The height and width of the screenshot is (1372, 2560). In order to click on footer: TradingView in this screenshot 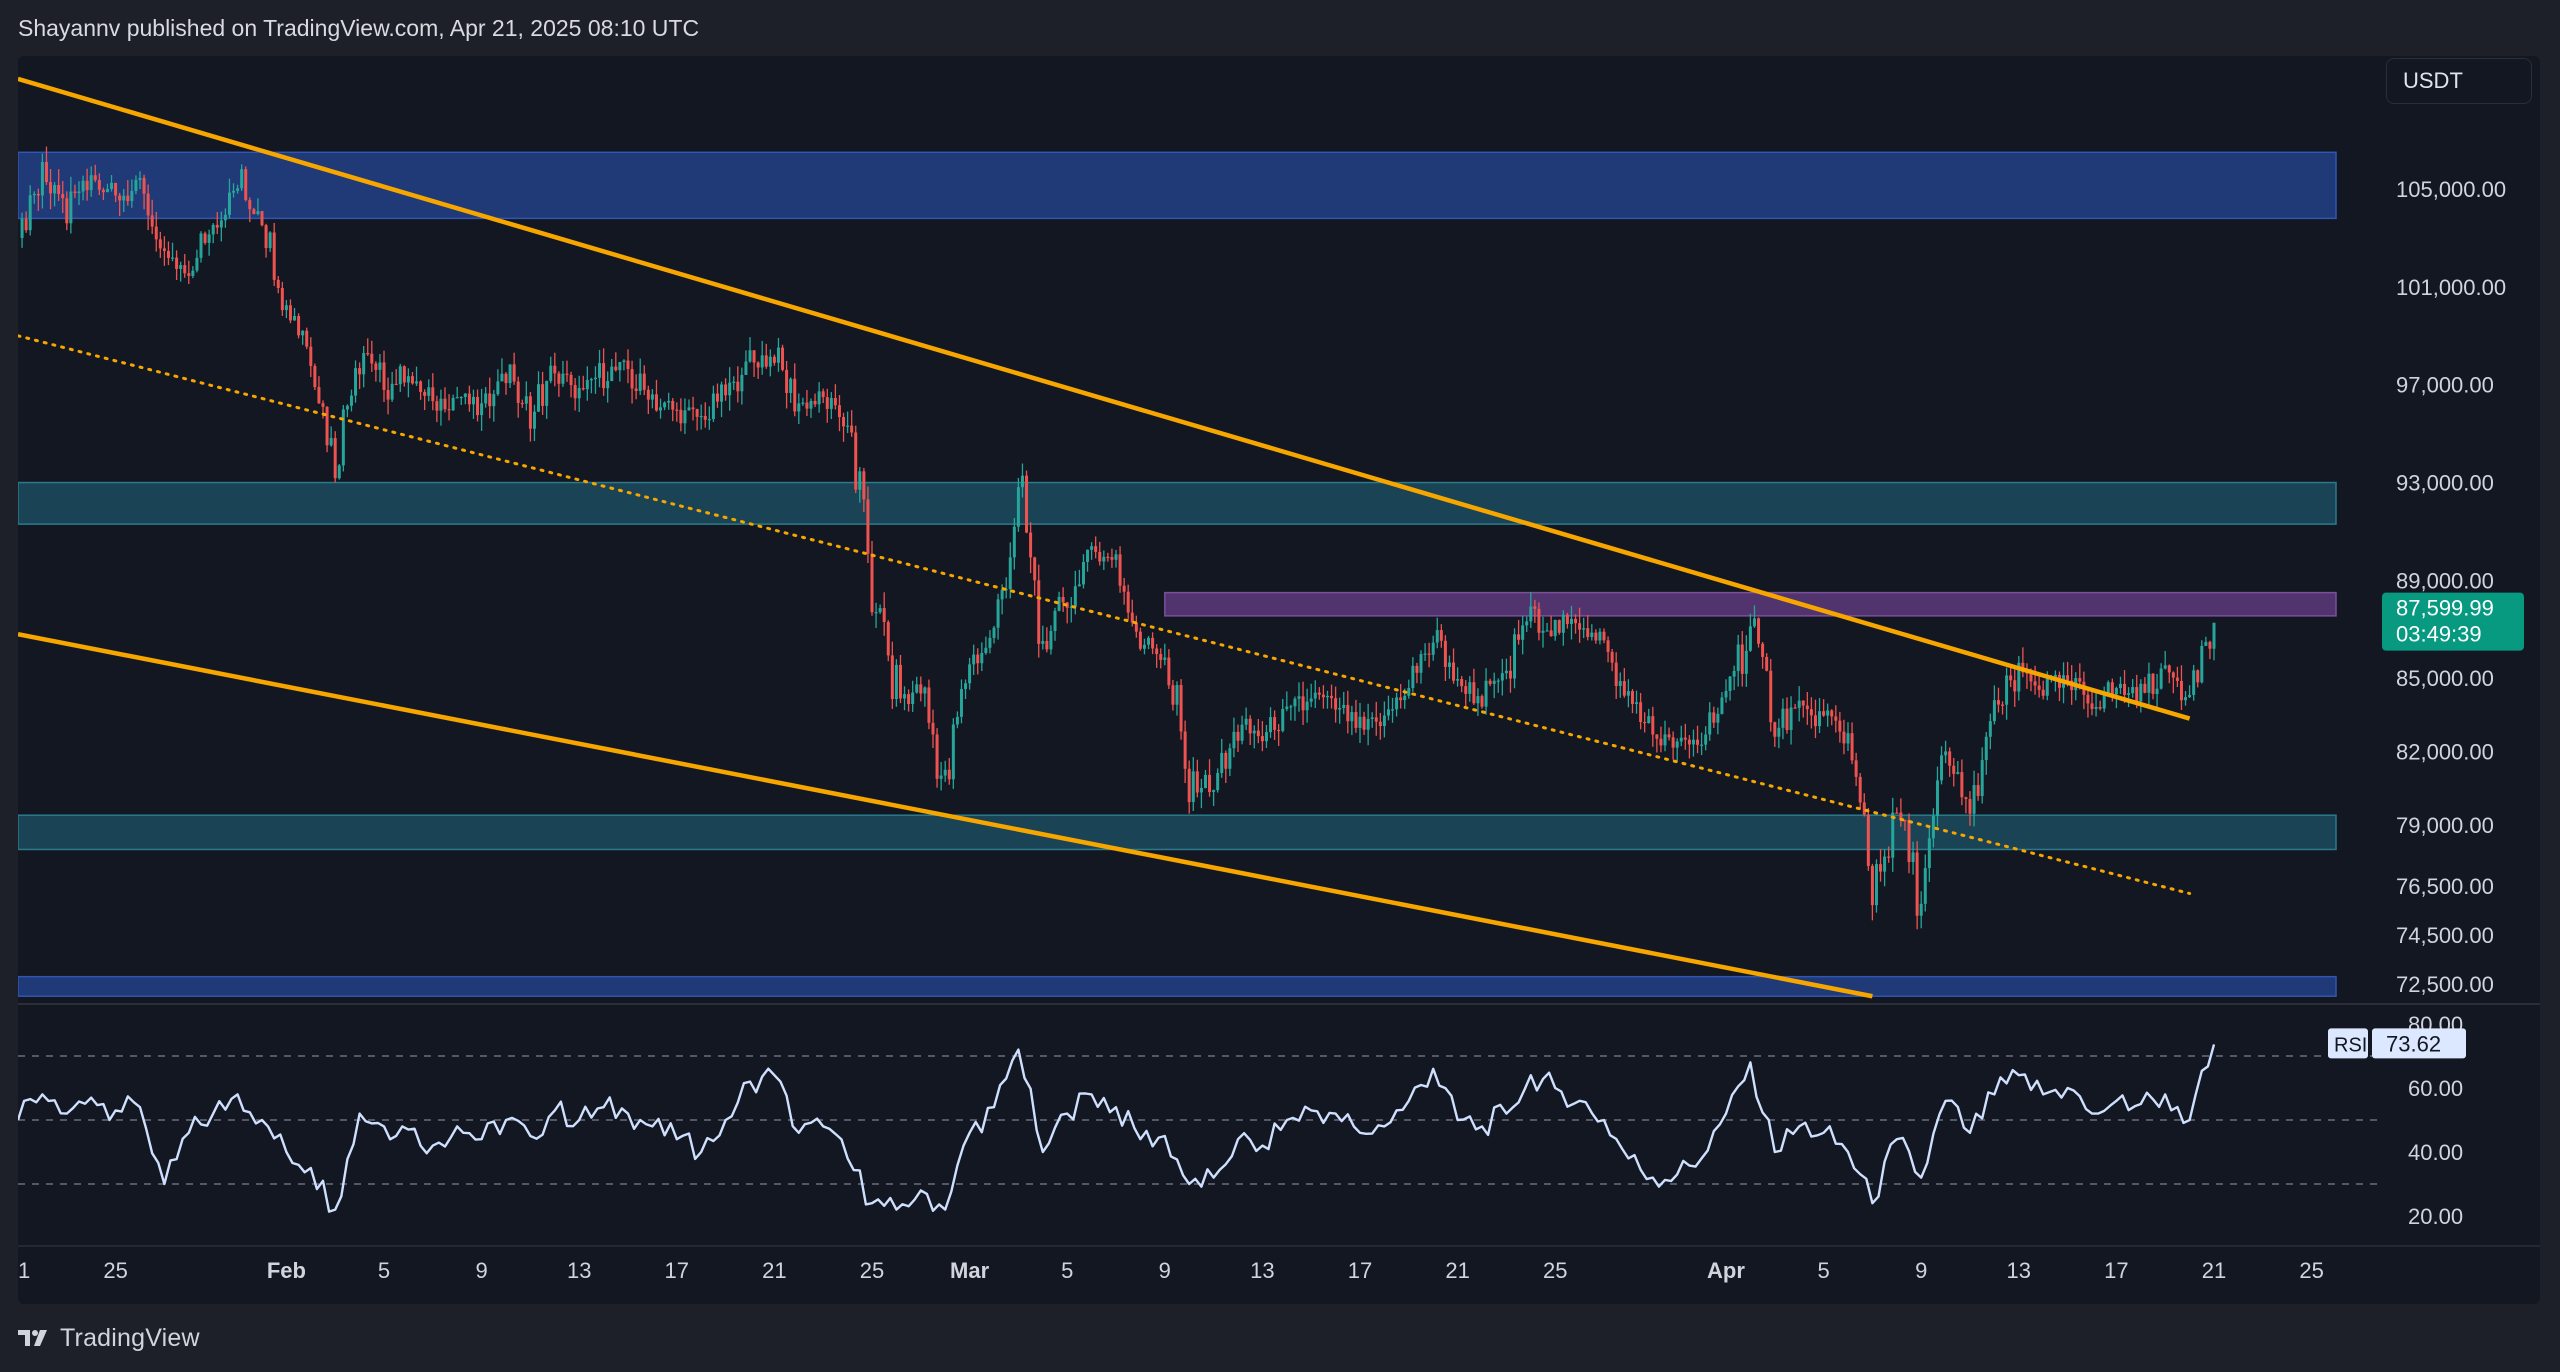, I will do `click(1280, 1338)`.